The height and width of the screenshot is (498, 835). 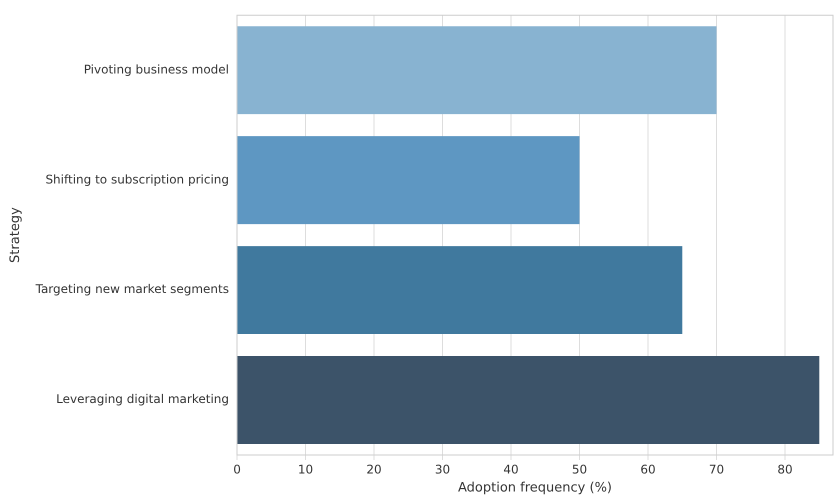 I want to click on y-tick-label: Pivoting business model, so click(x=156, y=69).